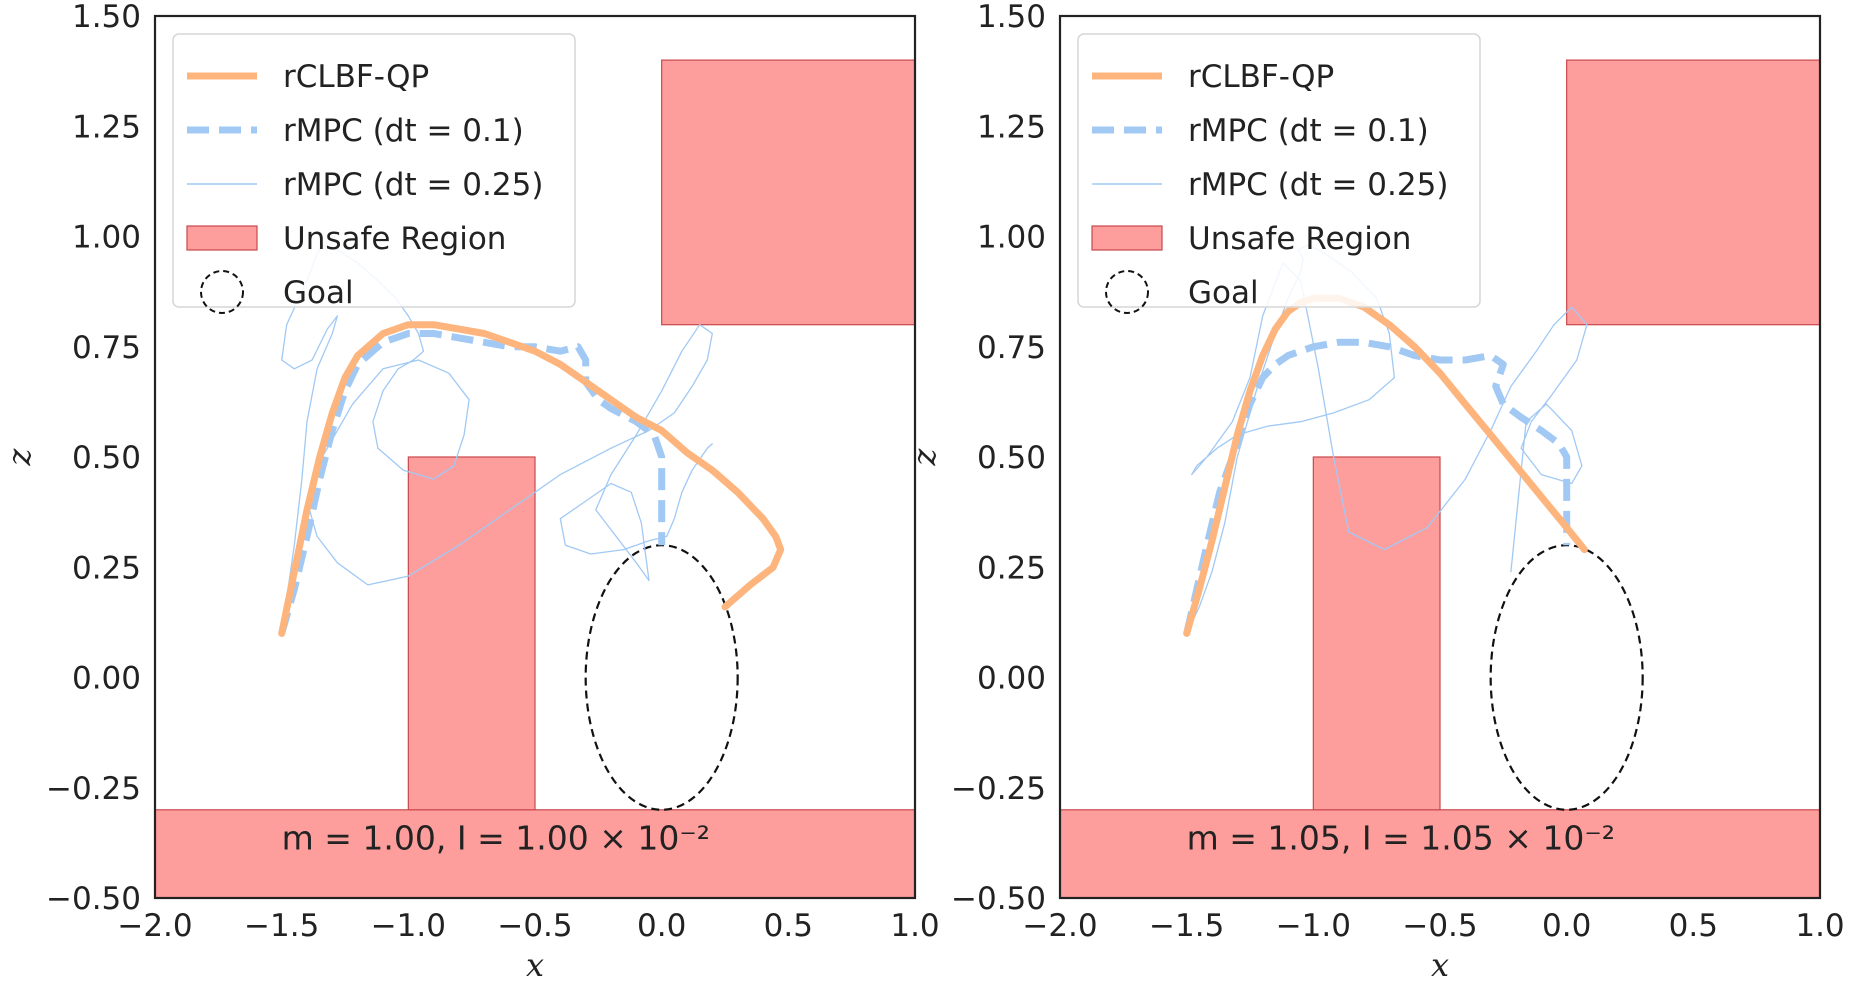 The height and width of the screenshot is (984, 1853). I want to click on series-line-rclbf-qp, so click(531, 479).